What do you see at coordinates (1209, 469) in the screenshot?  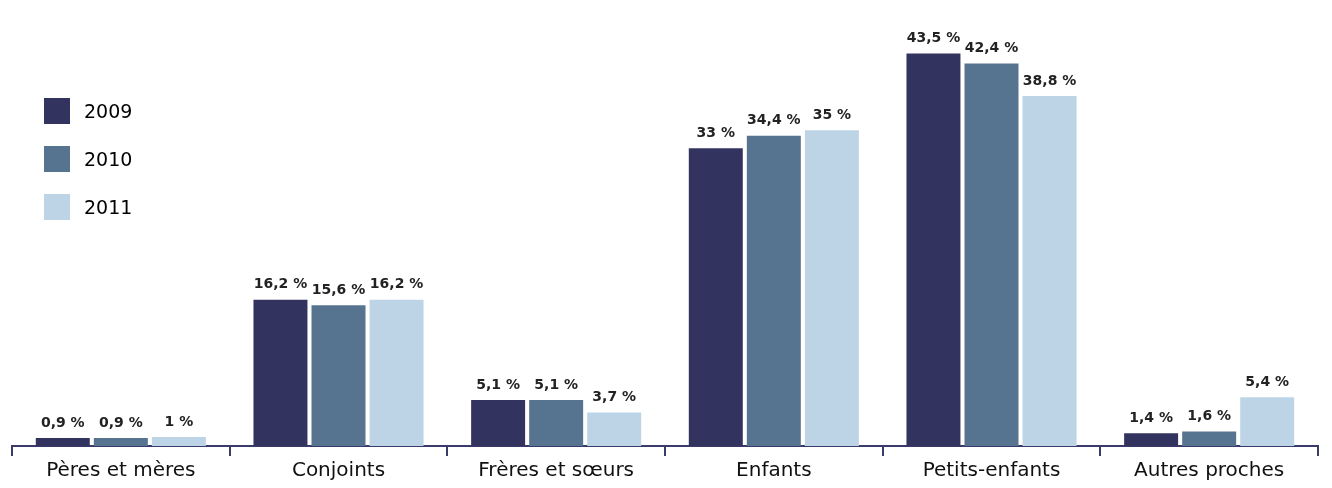 I see `x-tick-label: Autres proches` at bounding box center [1209, 469].